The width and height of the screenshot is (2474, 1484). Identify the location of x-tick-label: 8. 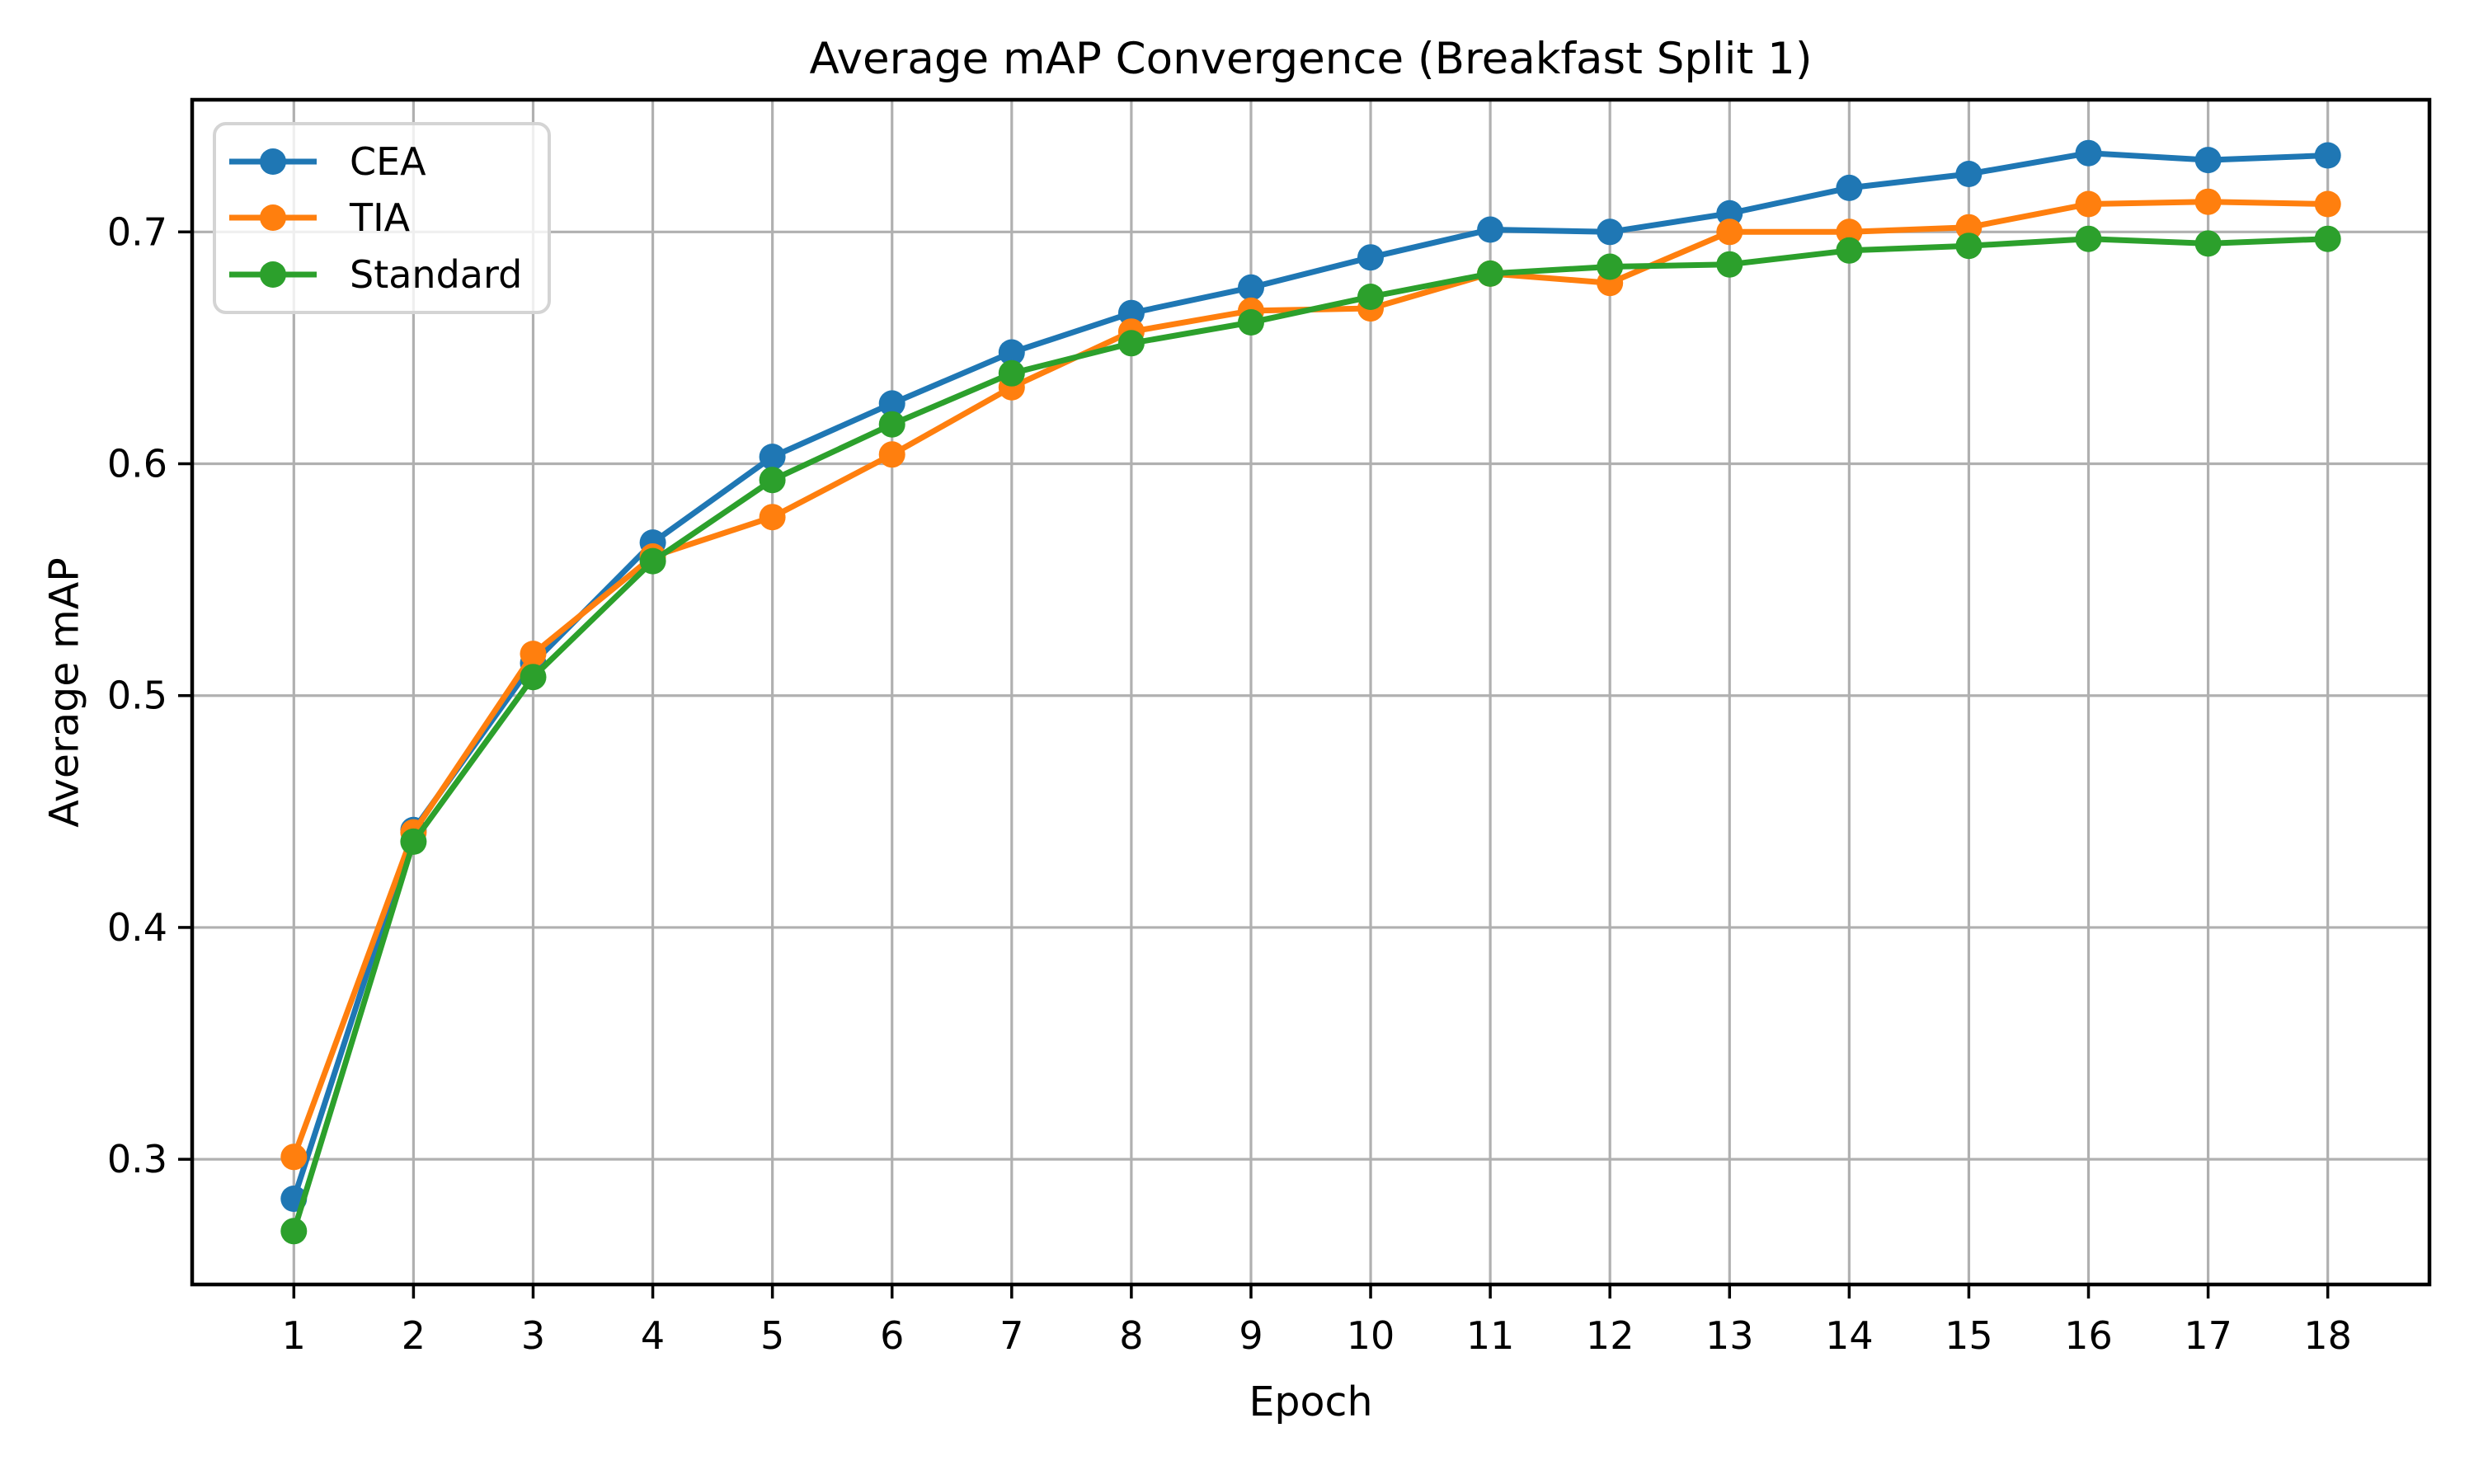
(1131, 1335).